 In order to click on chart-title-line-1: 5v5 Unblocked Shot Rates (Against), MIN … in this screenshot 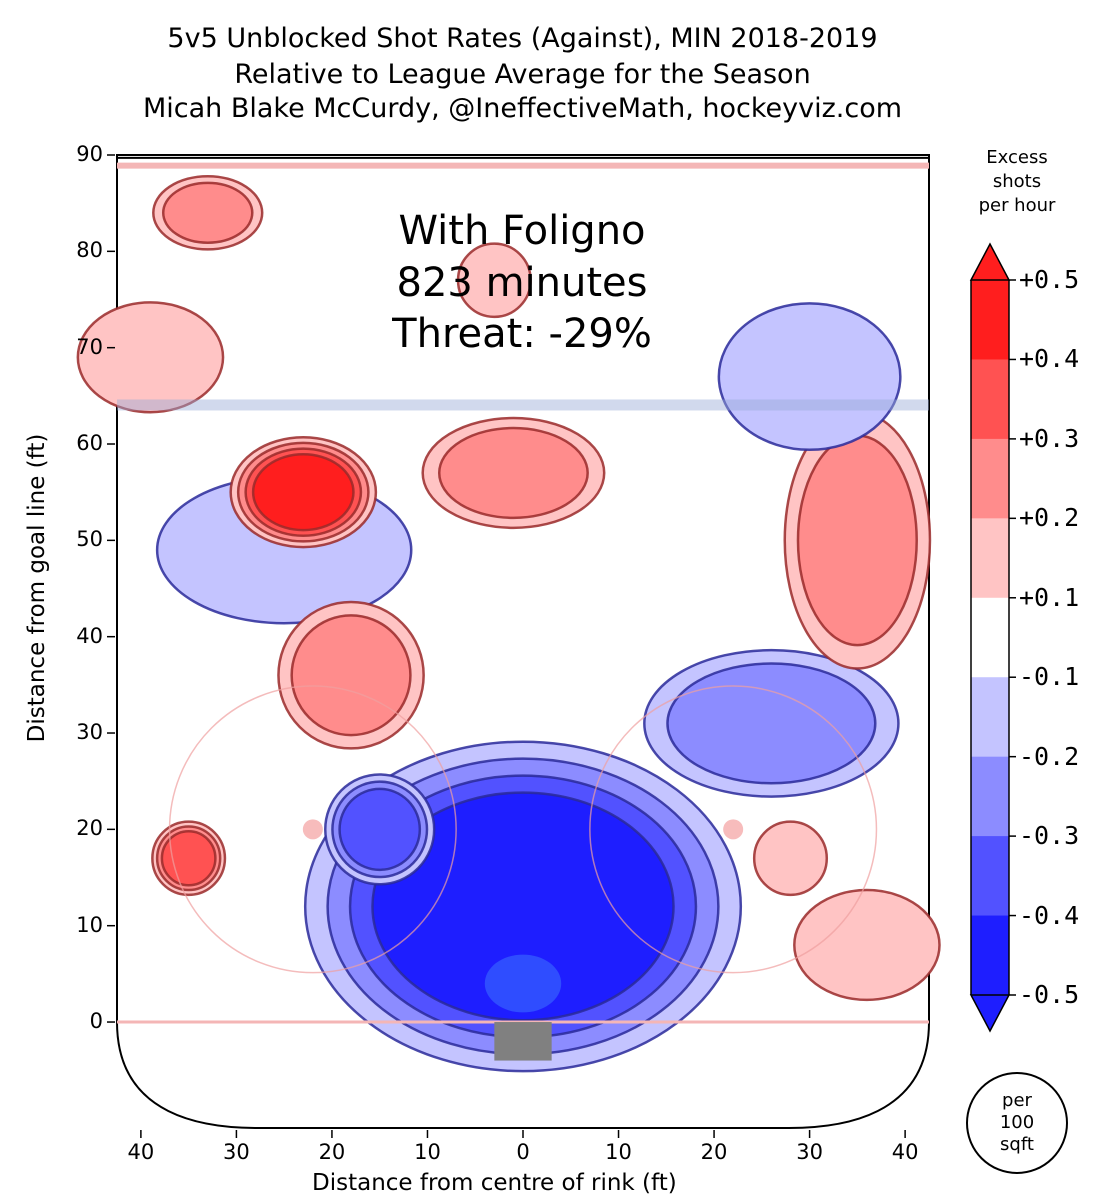, I will do `click(522, 38)`.